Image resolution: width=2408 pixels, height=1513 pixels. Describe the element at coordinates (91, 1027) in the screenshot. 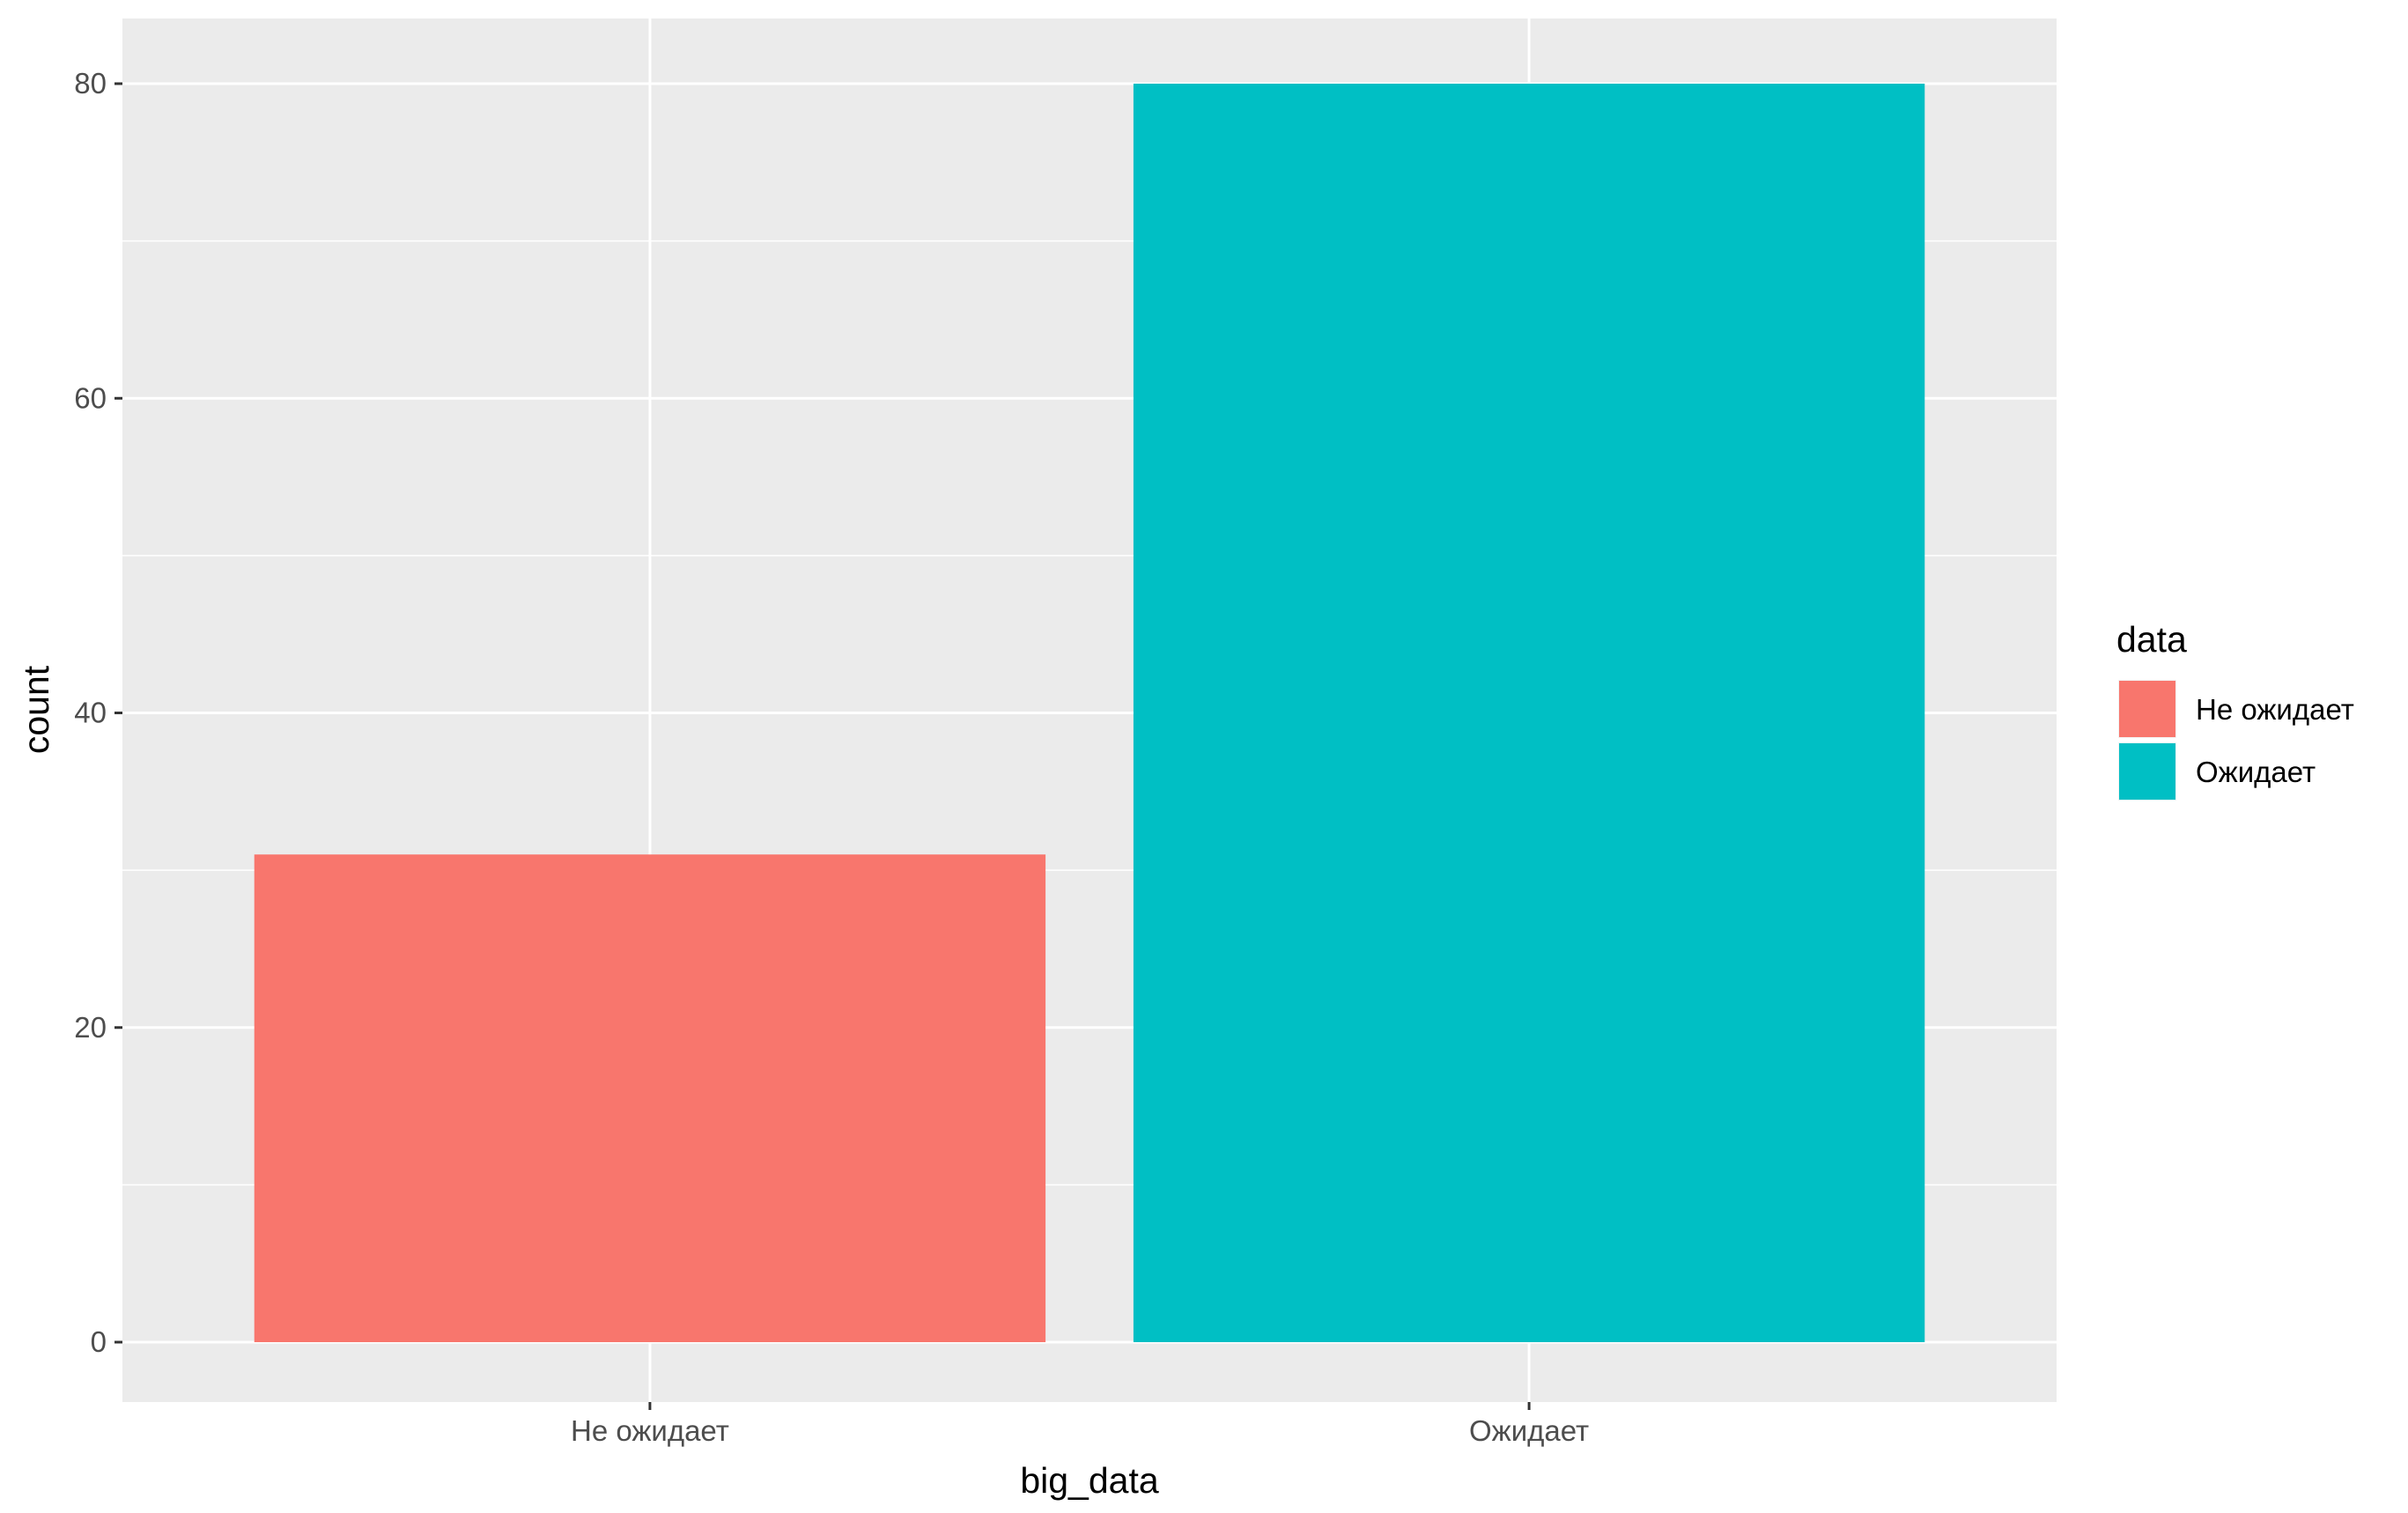

I see `y-tick-label: 20` at that location.